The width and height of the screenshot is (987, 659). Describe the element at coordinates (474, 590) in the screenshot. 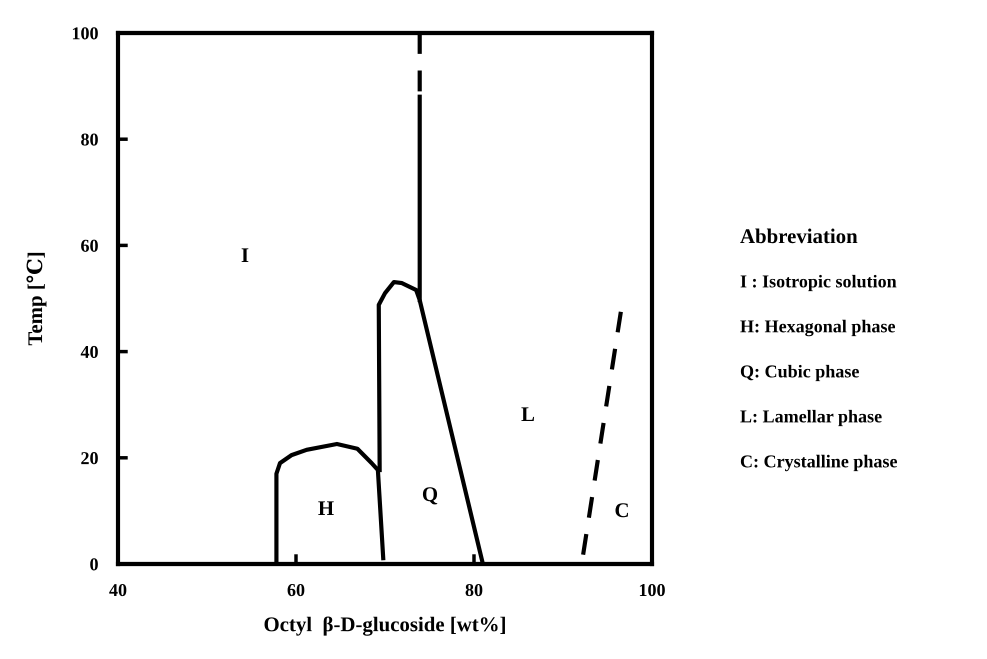

I see `x-tick-label: 80` at that location.